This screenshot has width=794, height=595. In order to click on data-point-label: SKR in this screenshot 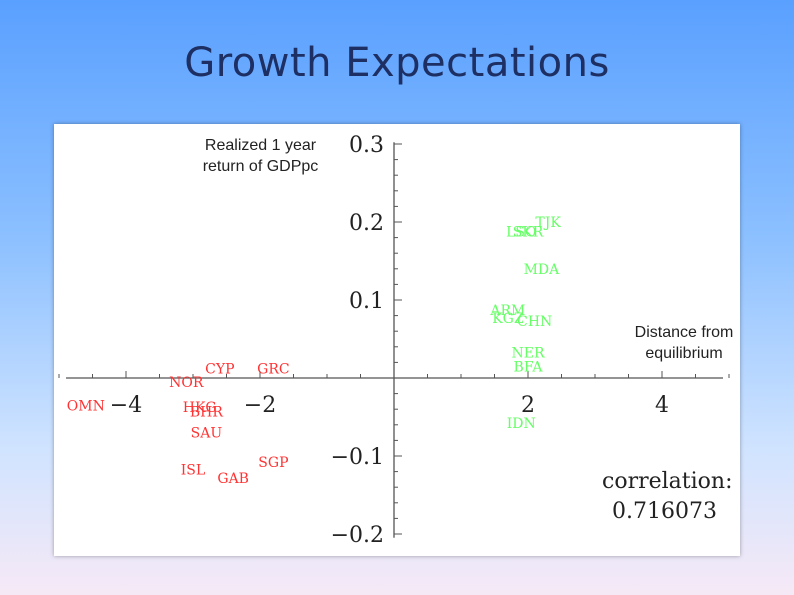, I will do `click(528, 232)`.